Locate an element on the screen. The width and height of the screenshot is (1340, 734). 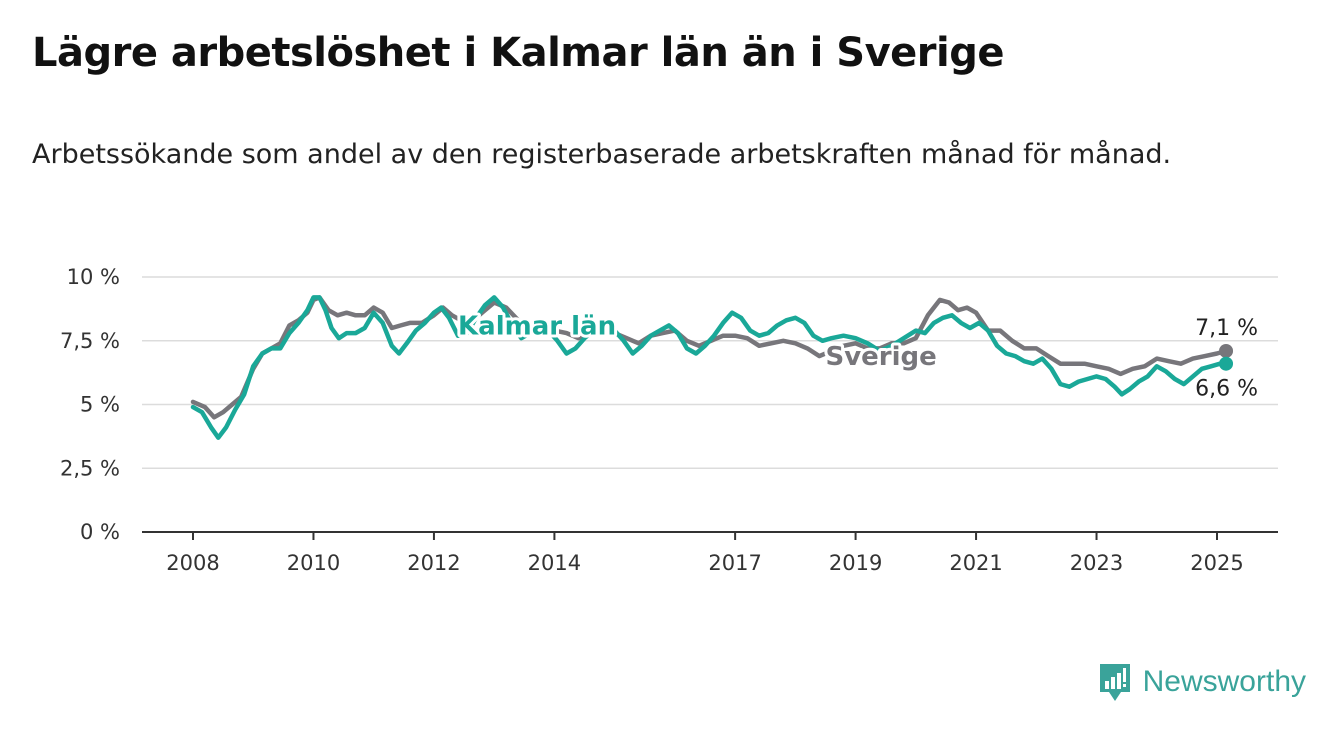
series-label-kalmar: Kalmar län is located at coordinates (537, 326).